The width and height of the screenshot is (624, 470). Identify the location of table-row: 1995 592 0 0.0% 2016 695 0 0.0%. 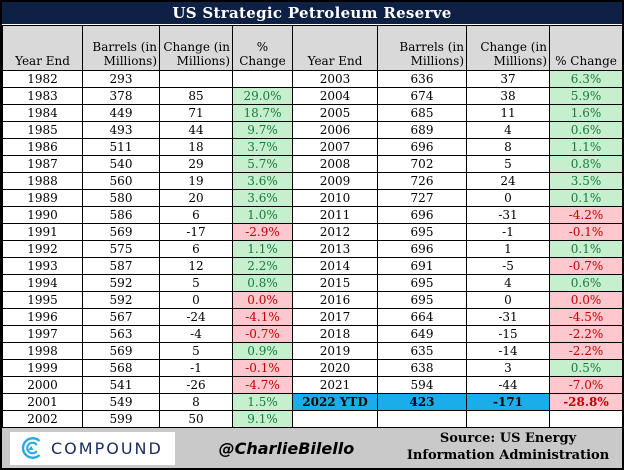
(312, 300).